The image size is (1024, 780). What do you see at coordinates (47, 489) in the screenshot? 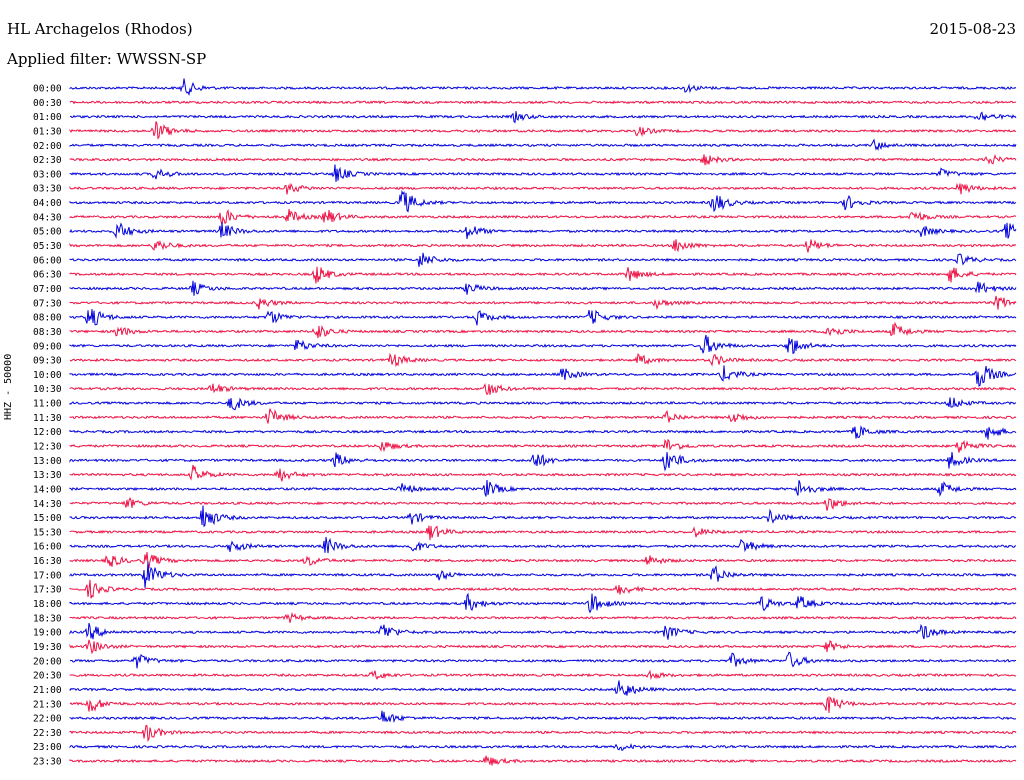
I see `row-time-label: 14:00` at bounding box center [47, 489].